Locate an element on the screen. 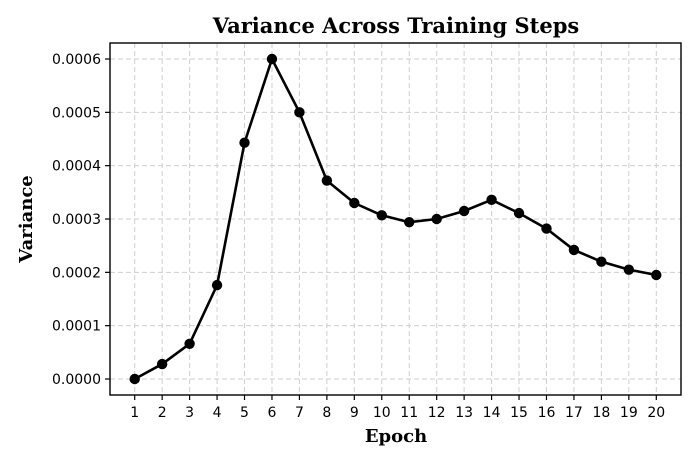 This screenshot has width=698, height=465. x-tick-label: 10 is located at coordinates (382, 413).